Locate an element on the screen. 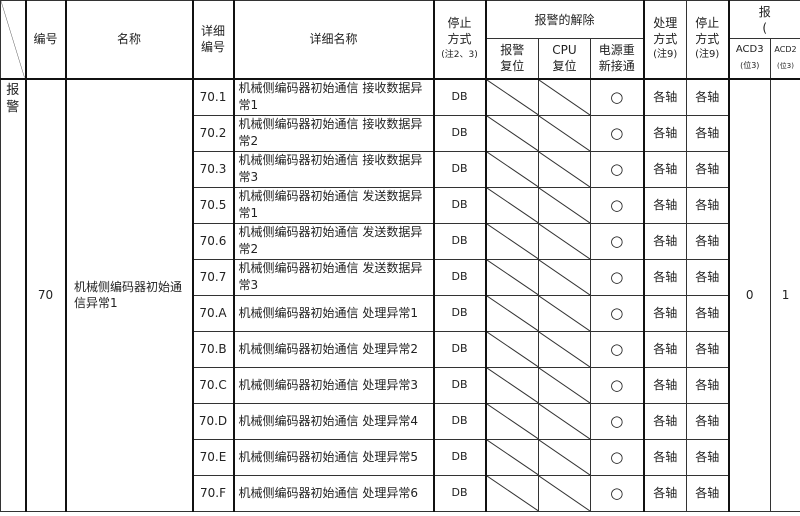 This screenshot has height=516, width=800. detail-name: 机械侧编码器初始通信 处理异常3 is located at coordinates (333, 385).